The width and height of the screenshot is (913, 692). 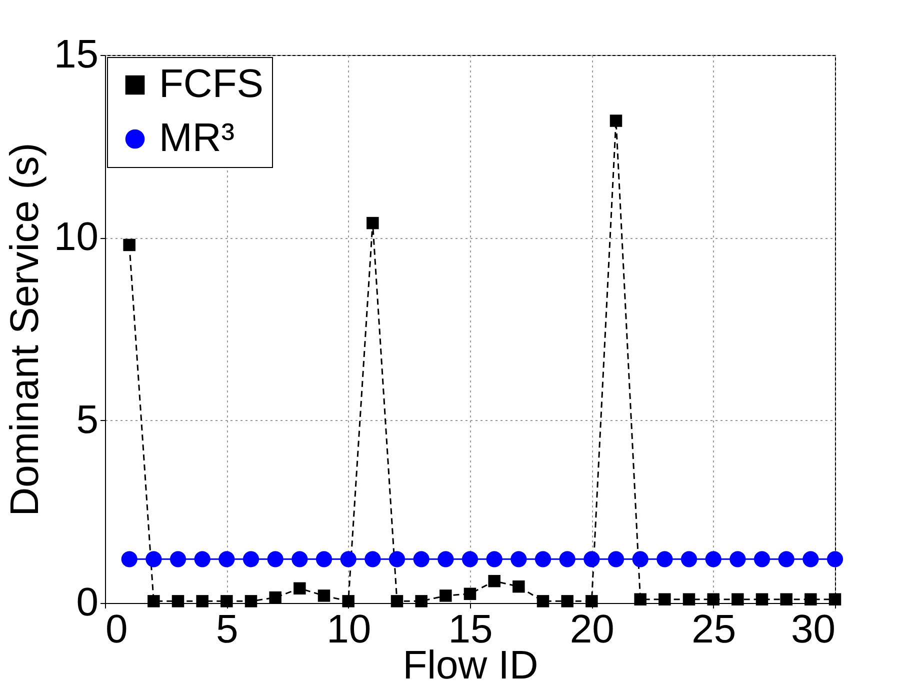 I want to click on y-tick-label: 15, so click(x=76, y=54).